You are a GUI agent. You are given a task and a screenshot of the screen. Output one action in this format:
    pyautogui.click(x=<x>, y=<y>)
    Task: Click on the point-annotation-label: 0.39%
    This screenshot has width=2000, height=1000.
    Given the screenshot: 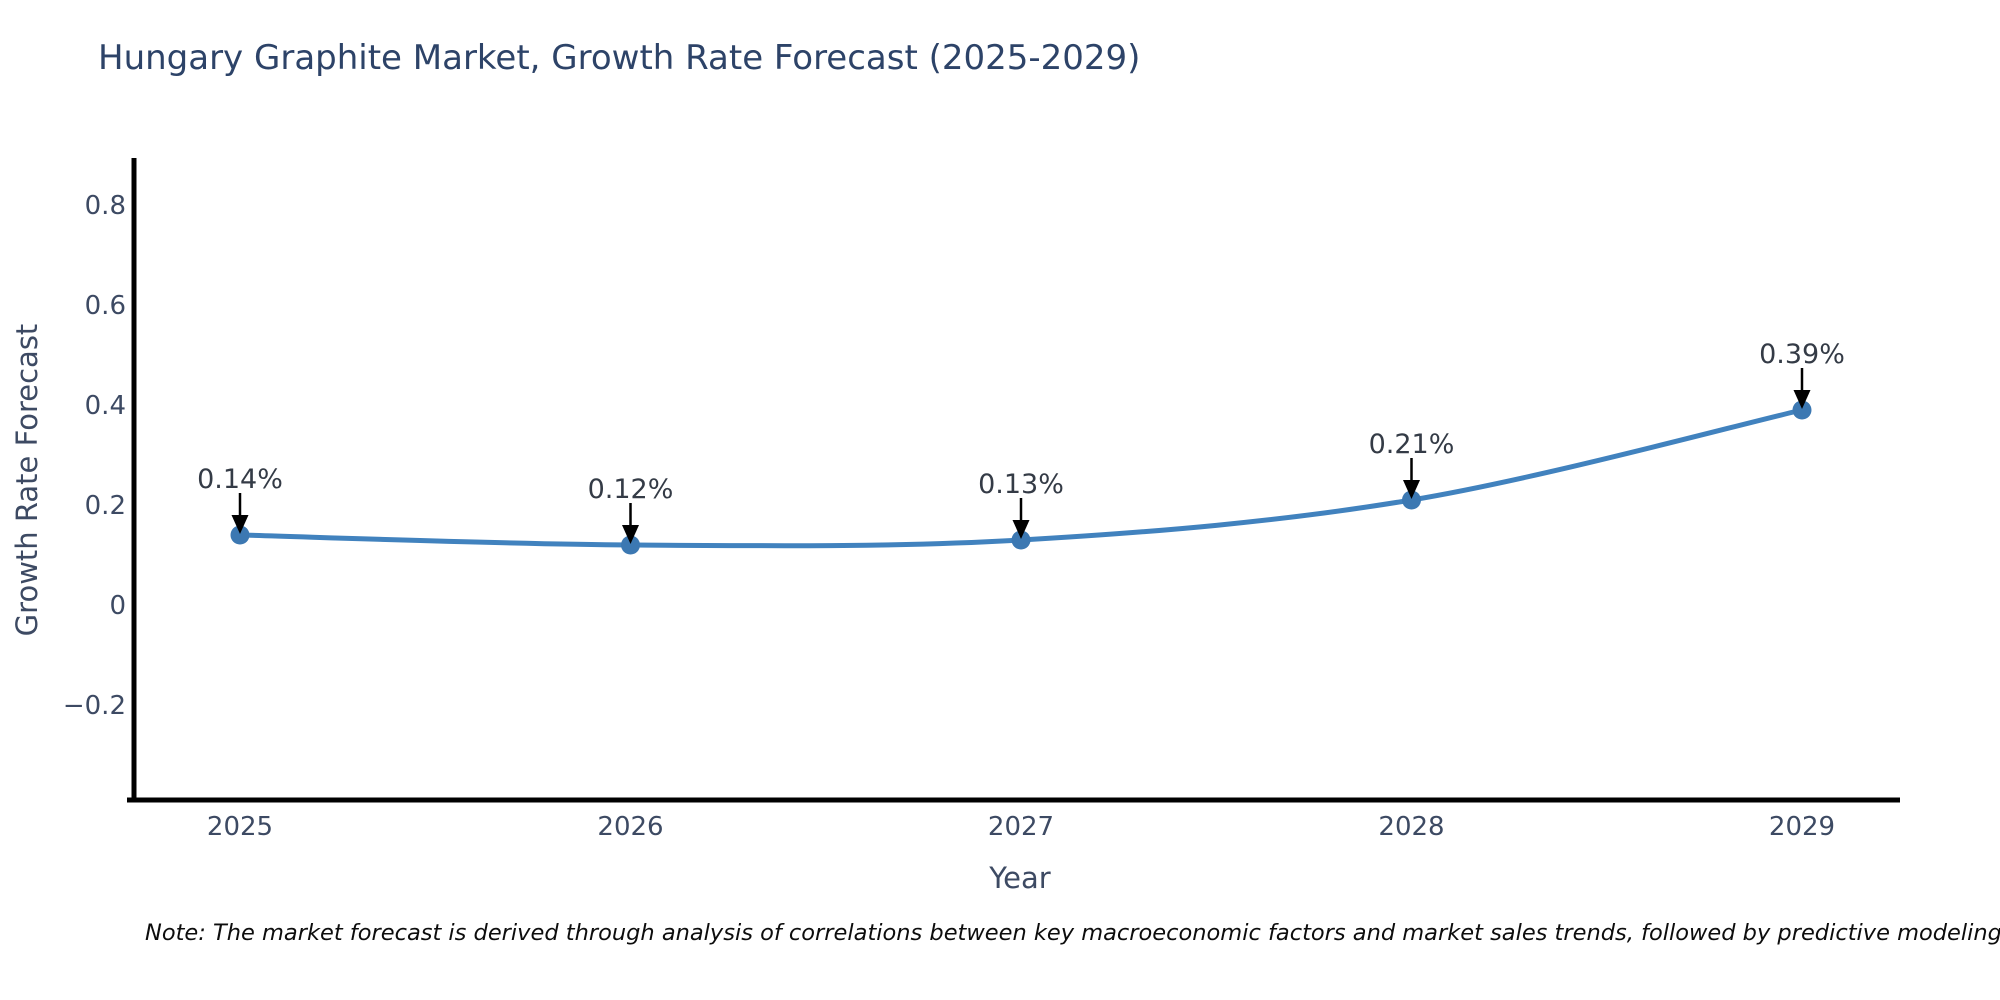 What is the action you would take?
    pyautogui.click(x=1802, y=354)
    